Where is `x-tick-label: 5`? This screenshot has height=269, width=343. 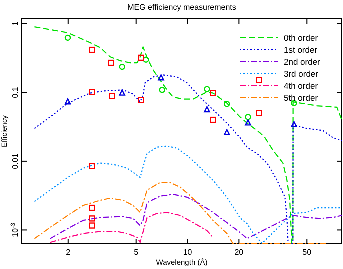 x-tick-label: 5 is located at coordinates (137, 252).